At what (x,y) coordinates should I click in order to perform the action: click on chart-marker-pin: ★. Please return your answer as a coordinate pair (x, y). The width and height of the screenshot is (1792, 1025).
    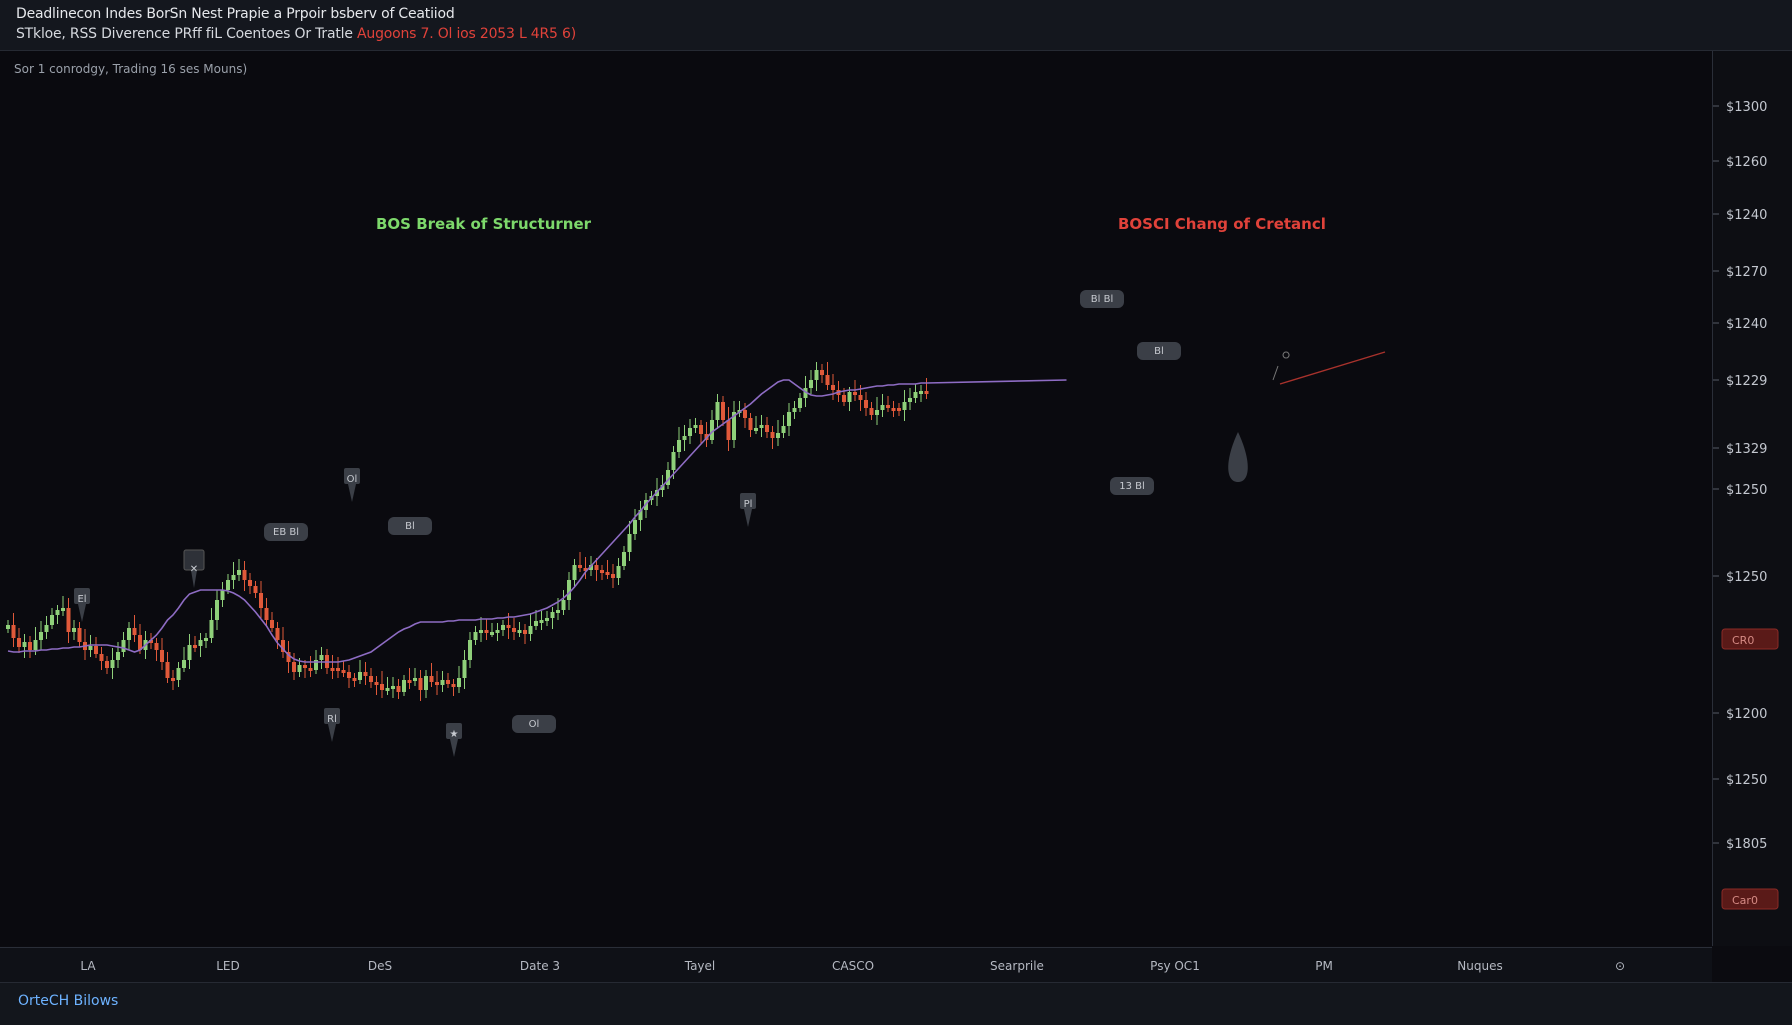
    Looking at the image, I should click on (454, 740).